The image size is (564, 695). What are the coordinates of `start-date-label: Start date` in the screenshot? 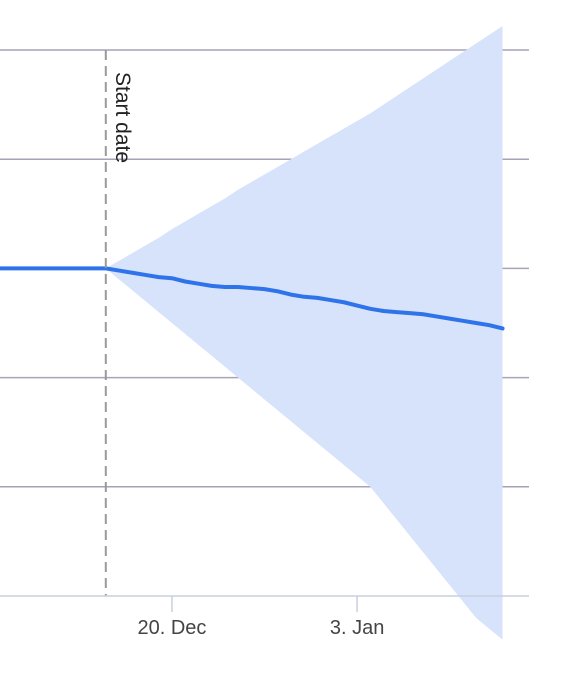 It's located at (122, 117).